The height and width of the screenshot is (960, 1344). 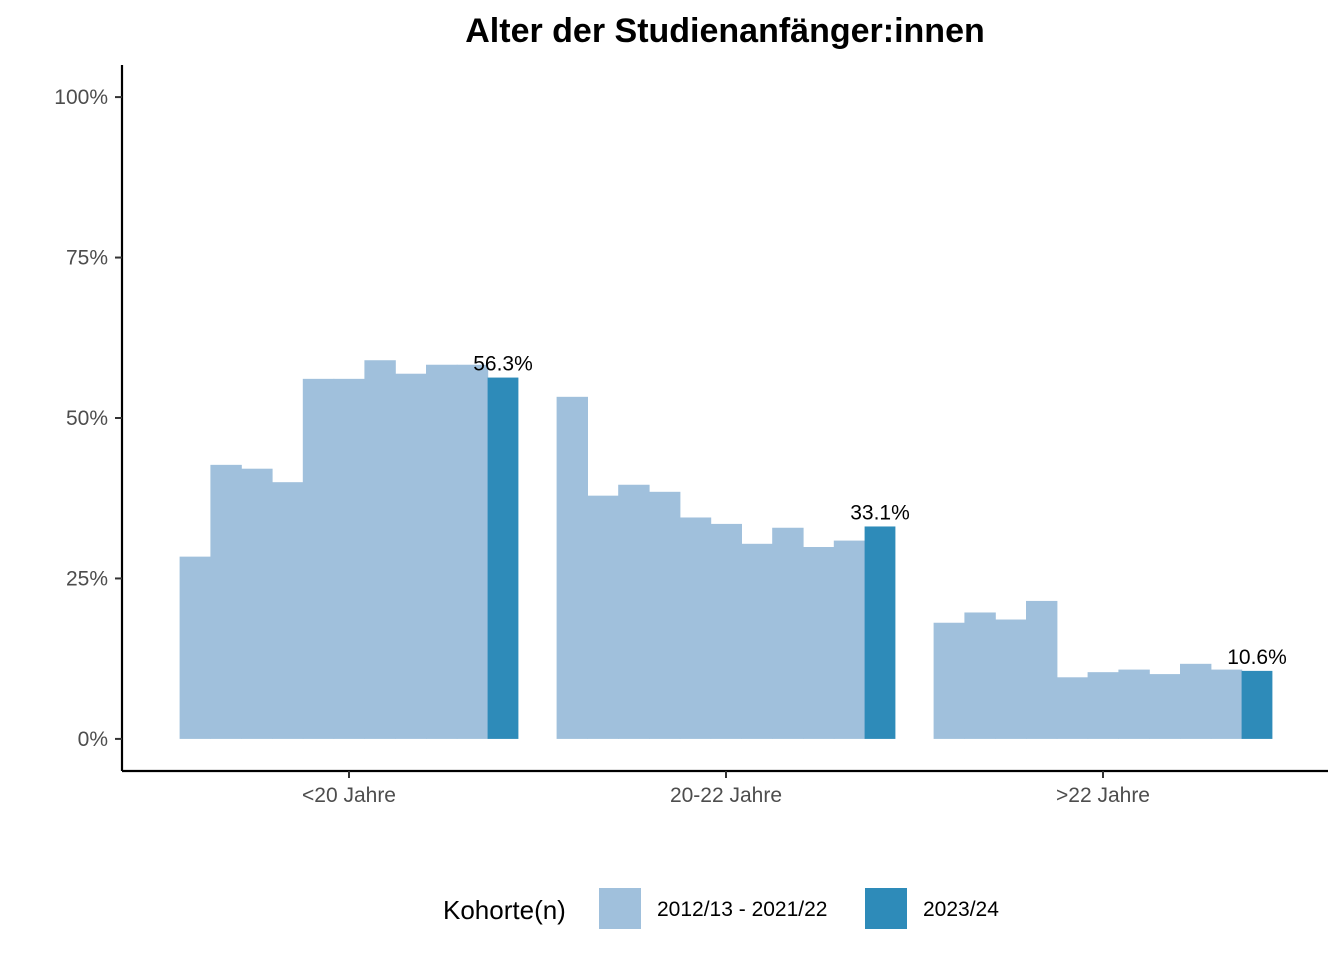 What do you see at coordinates (620, 908) in the screenshot?
I see `legend-key-history` at bounding box center [620, 908].